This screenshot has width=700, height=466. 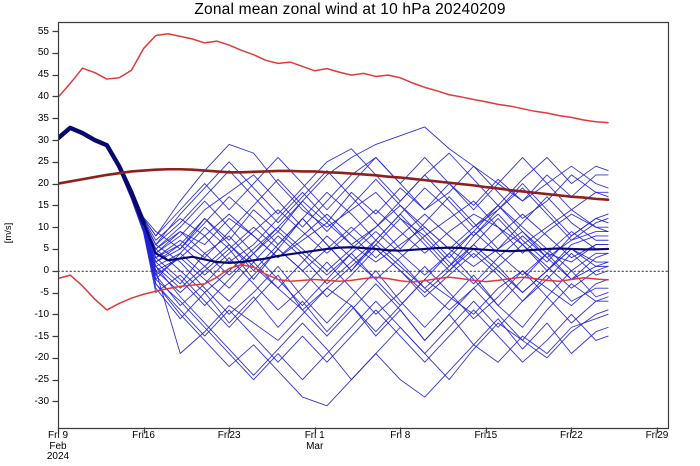 I want to click on y-axis-unit-label: [m/s], so click(x=8, y=233).